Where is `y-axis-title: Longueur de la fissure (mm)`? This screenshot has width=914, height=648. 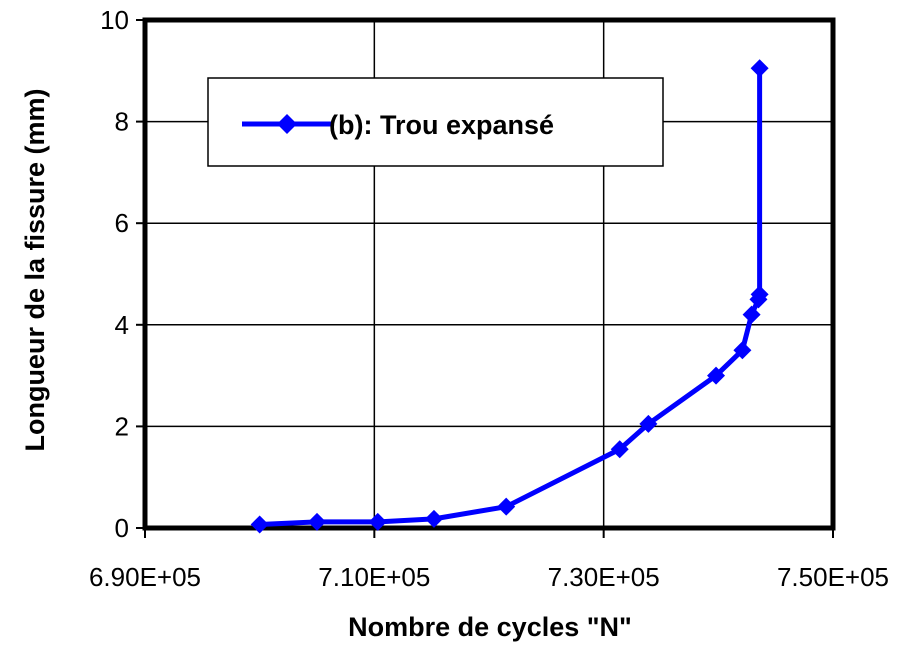 y-axis-title: Longueur de la fissure (mm) is located at coordinates (35, 269).